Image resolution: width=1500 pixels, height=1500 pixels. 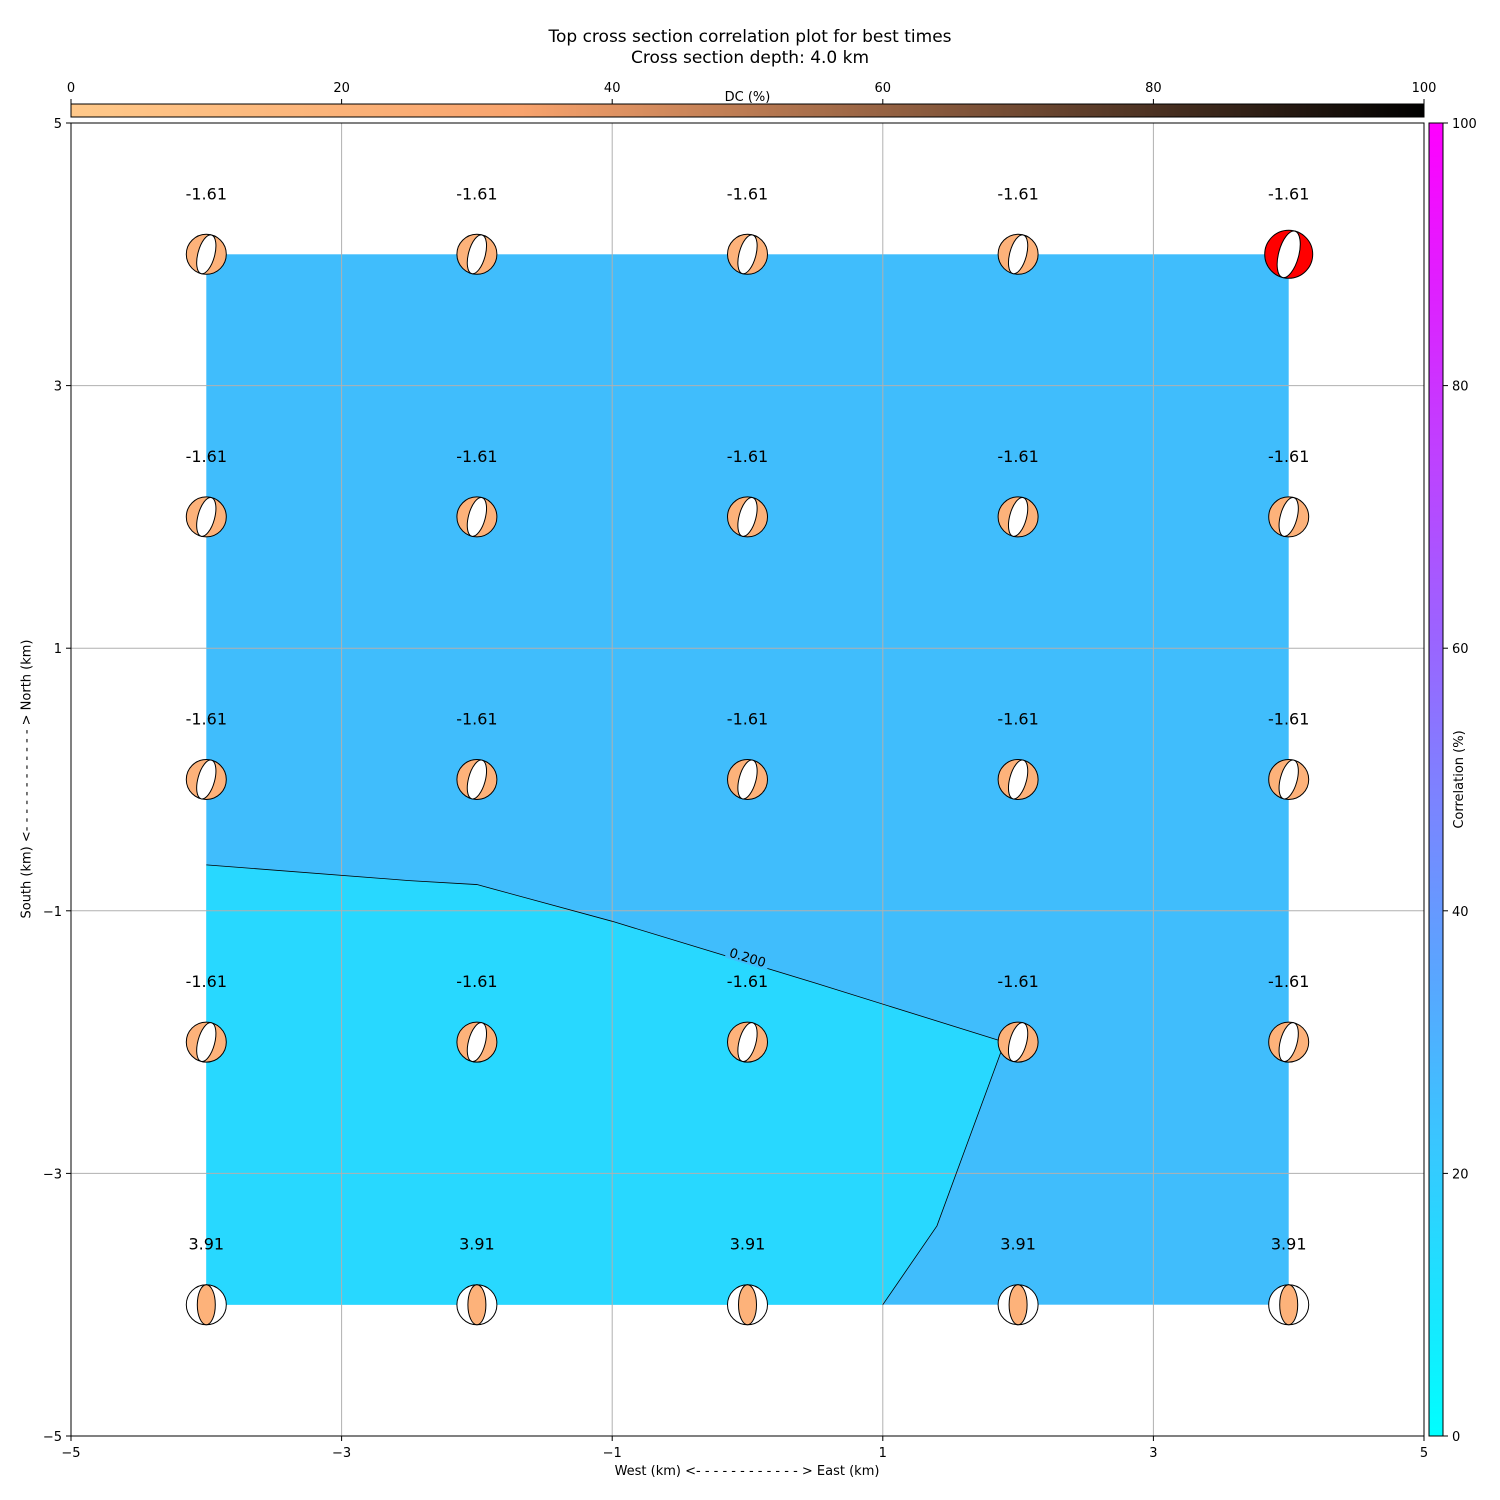 I want to click on dc-tick-label: 100, so click(x=1424, y=88).